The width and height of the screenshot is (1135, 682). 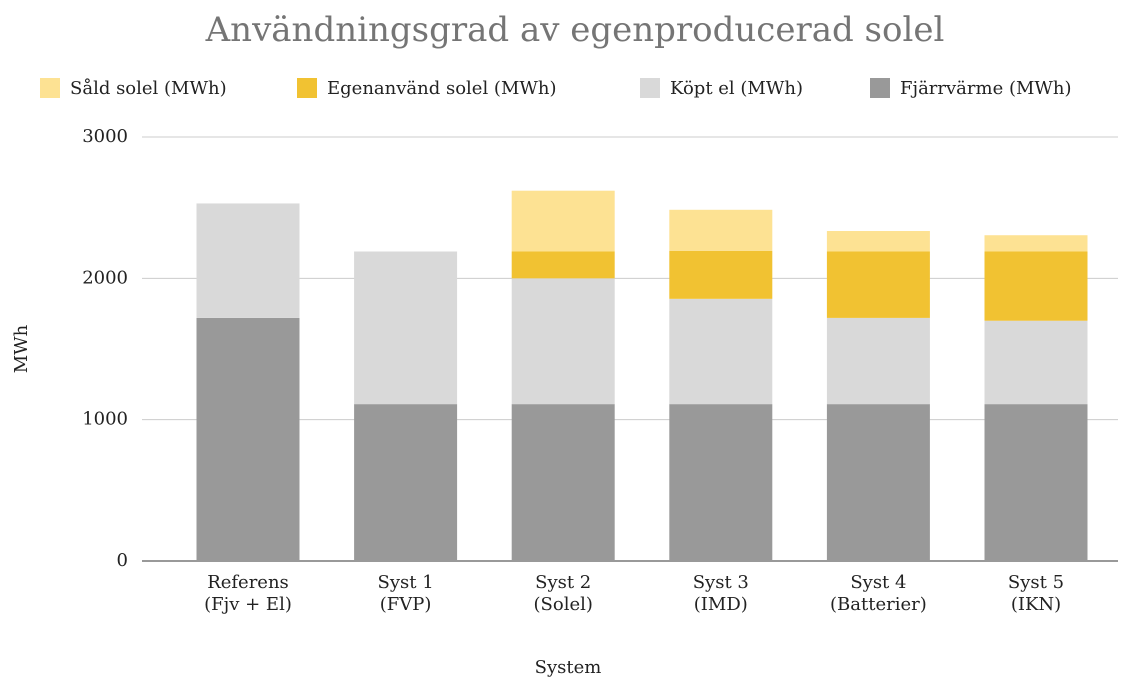 What do you see at coordinates (878, 582) in the screenshot?
I see `x-tick-label: Syst 4` at bounding box center [878, 582].